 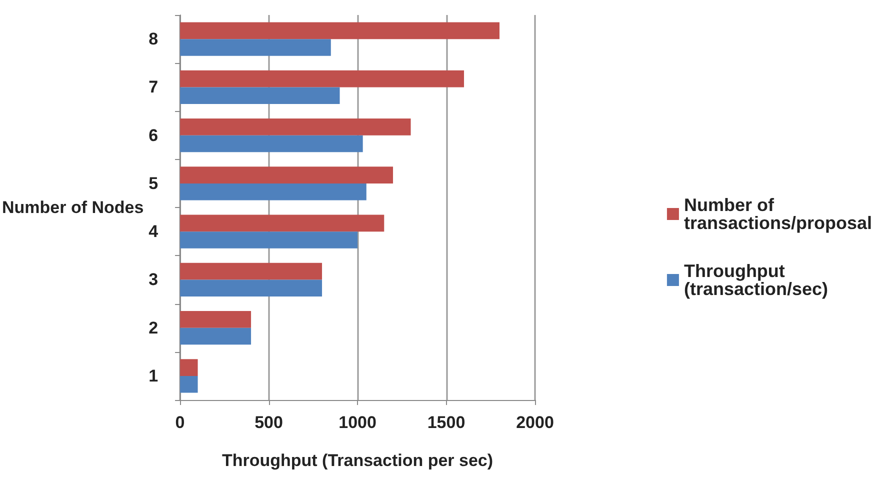 What do you see at coordinates (153, 183) in the screenshot?
I see `y-tick-label: 5` at bounding box center [153, 183].